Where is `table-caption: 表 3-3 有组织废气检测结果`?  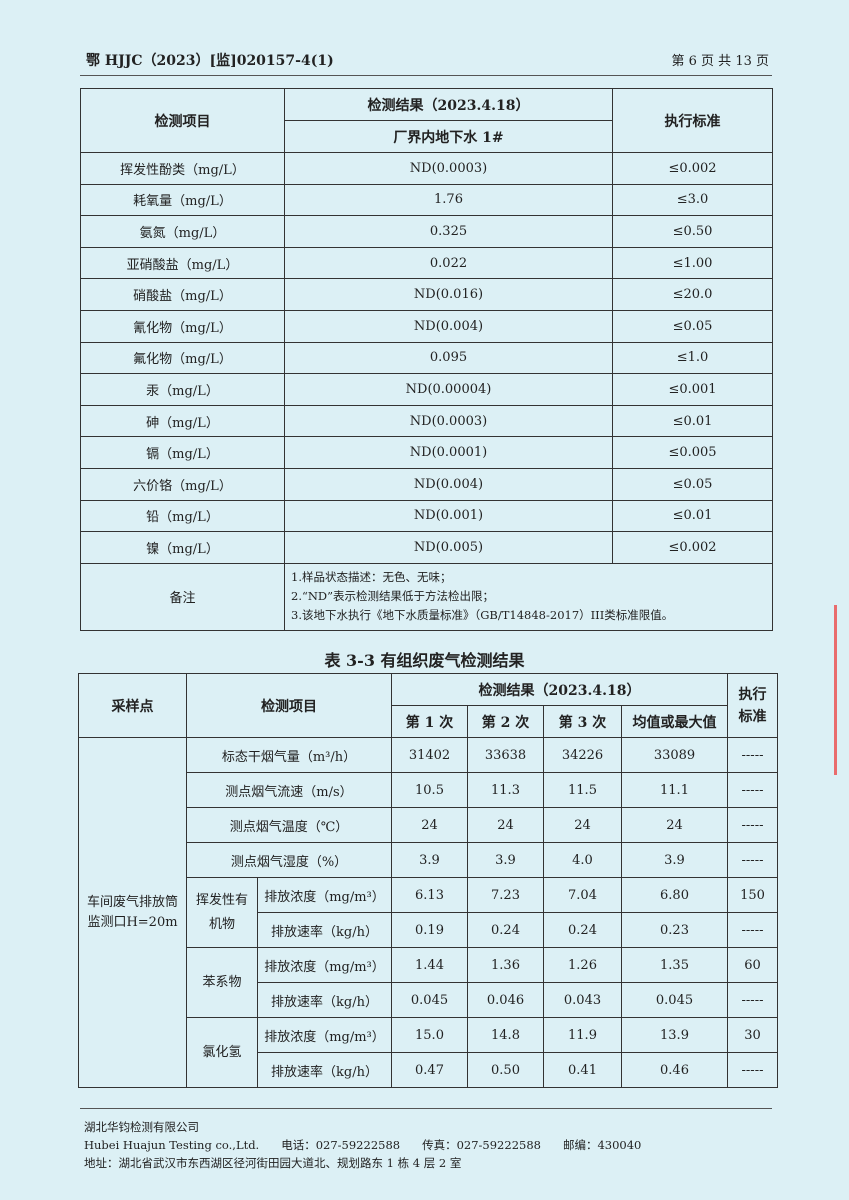 table-caption: 表 3-3 有组织废气检测结果 is located at coordinates (424, 660).